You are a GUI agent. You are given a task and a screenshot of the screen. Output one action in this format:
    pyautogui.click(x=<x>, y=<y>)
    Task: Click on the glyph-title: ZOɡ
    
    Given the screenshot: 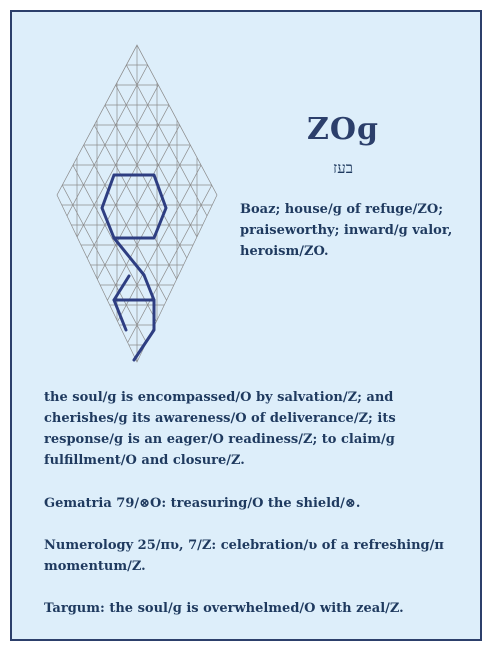 What is the action you would take?
    pyautogui.click(x=342, y=129)
    